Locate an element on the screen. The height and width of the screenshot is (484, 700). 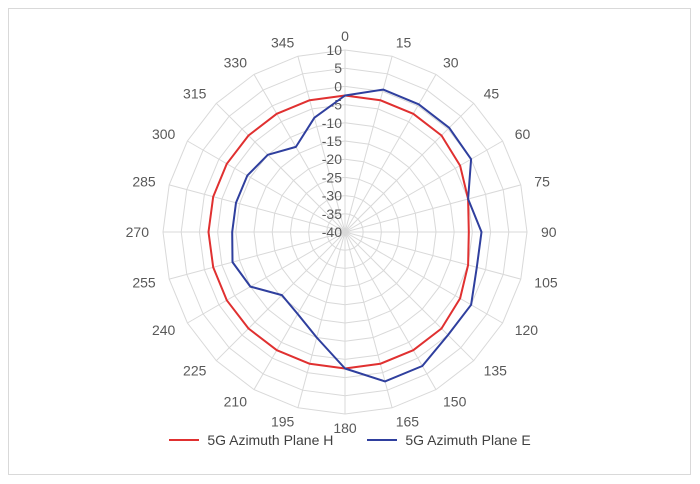
category-label: 225 is located at coordinates (195, 371).